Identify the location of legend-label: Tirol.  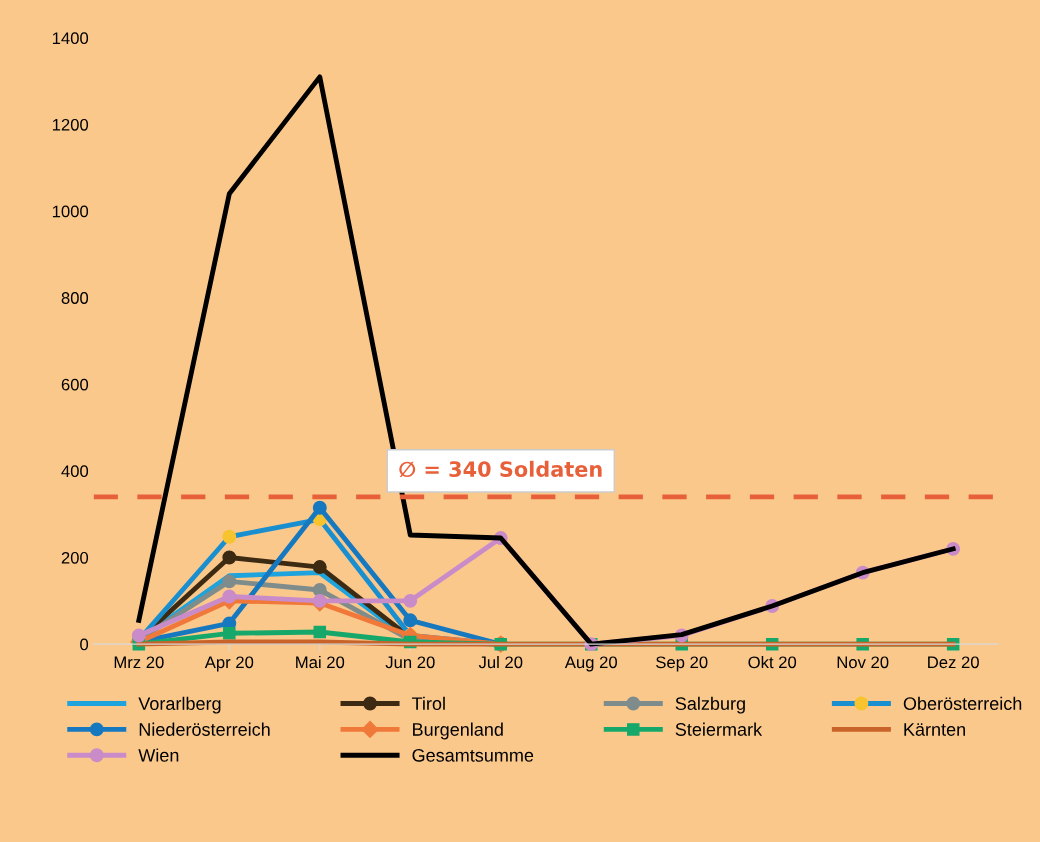
(428, 703).